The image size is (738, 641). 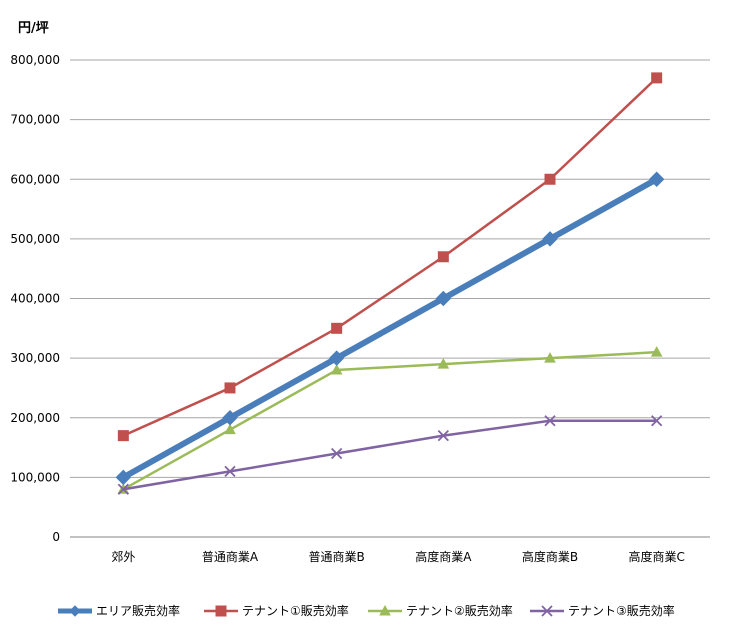 I want to click on legend-item: テナント②販売効率, so click(x=440, y=610).